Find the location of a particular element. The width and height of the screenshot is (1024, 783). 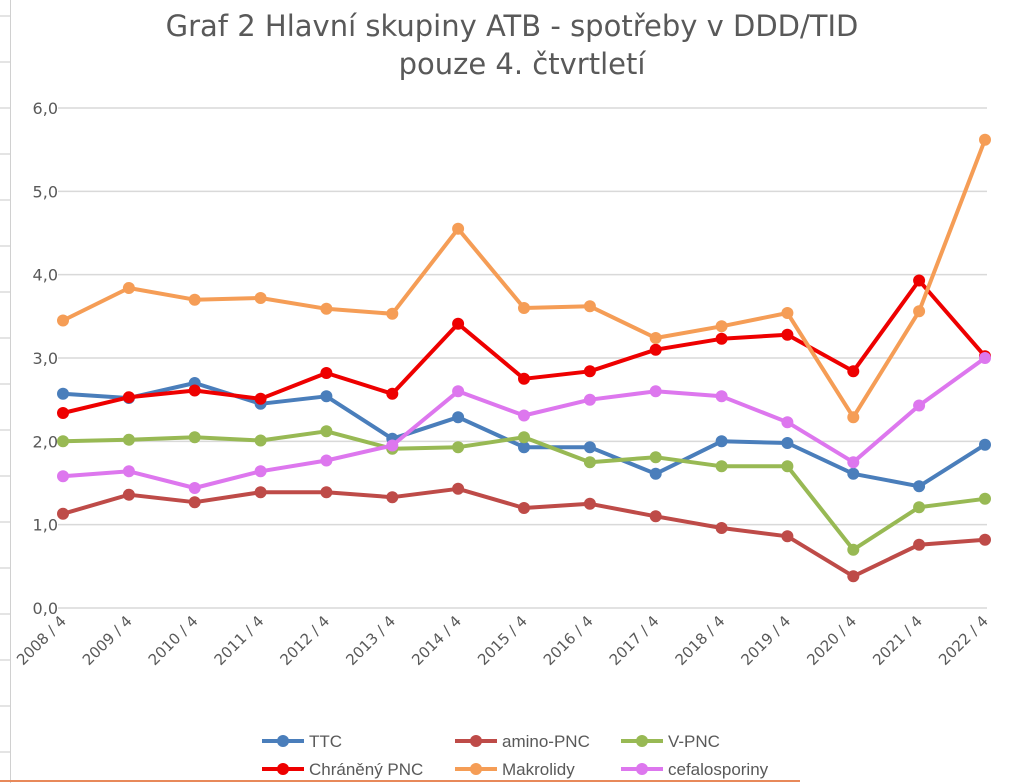

legend-item: Chráněný PNC is located at coordinates (342, 769).